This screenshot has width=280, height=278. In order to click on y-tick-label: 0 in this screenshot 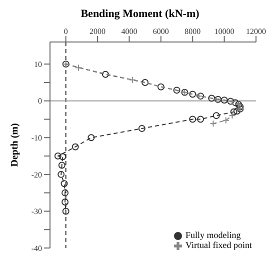, I will do `click(40, 101)`.